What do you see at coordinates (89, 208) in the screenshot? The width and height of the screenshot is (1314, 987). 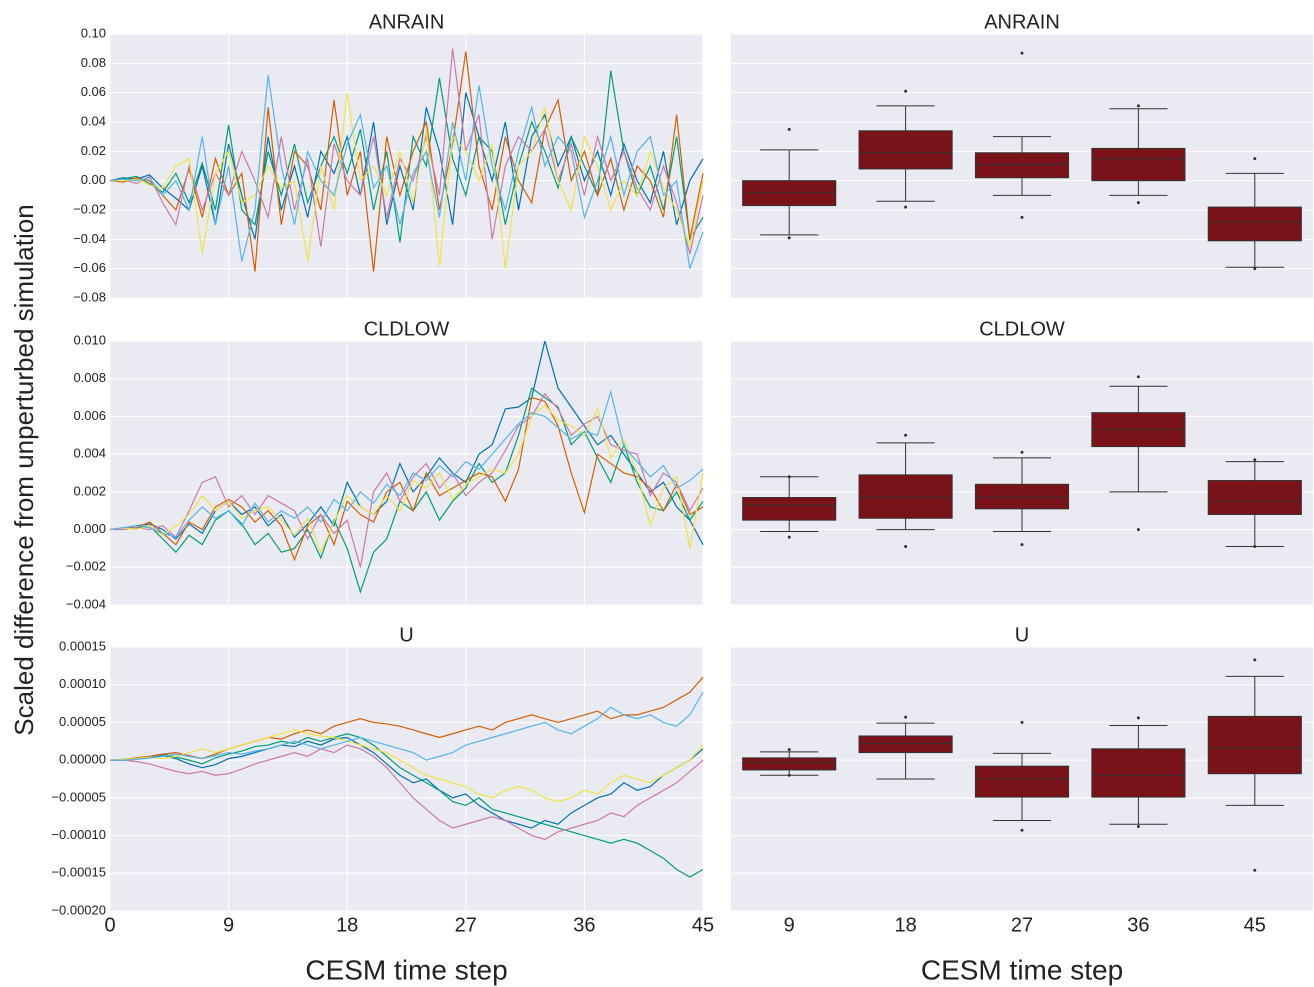 I see `y-tick-label: −0.02` at bounding box center [89, 208].